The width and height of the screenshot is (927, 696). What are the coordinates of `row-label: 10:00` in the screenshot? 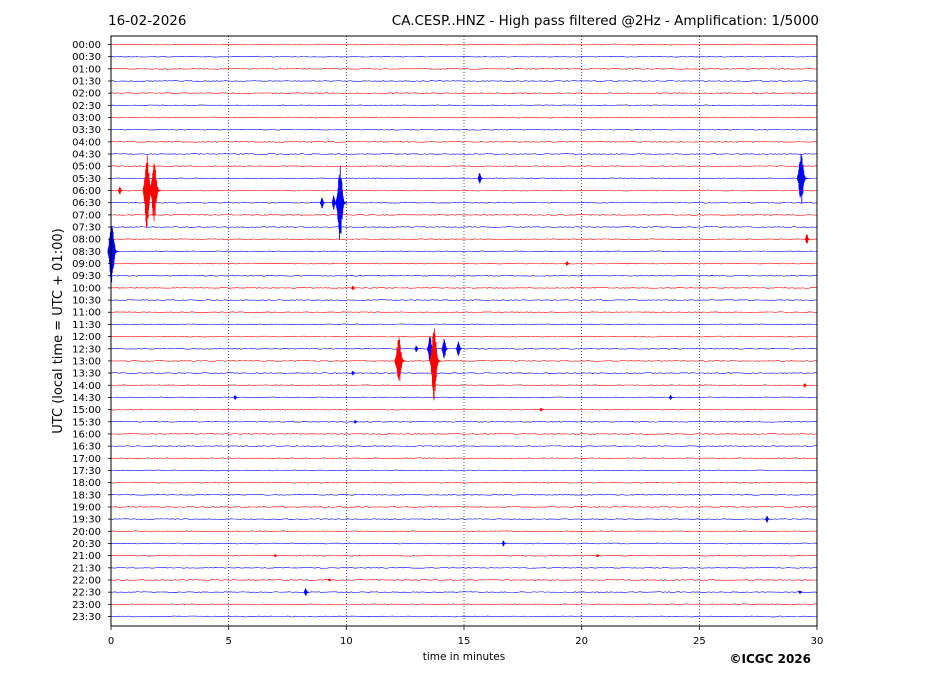 It's located at (86, 288).